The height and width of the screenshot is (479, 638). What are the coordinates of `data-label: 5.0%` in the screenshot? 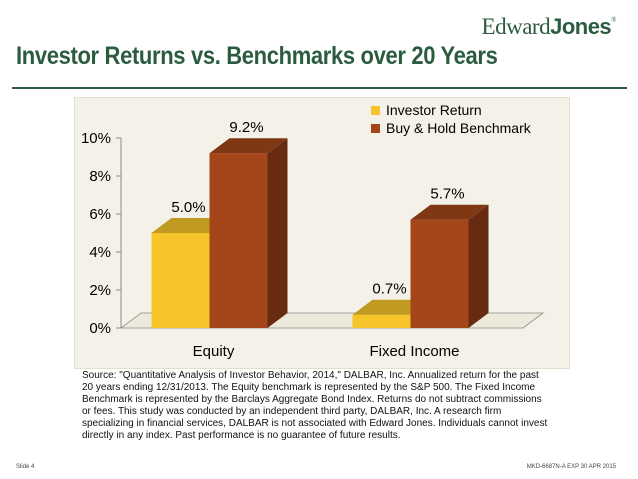 It's located at (188, 207).